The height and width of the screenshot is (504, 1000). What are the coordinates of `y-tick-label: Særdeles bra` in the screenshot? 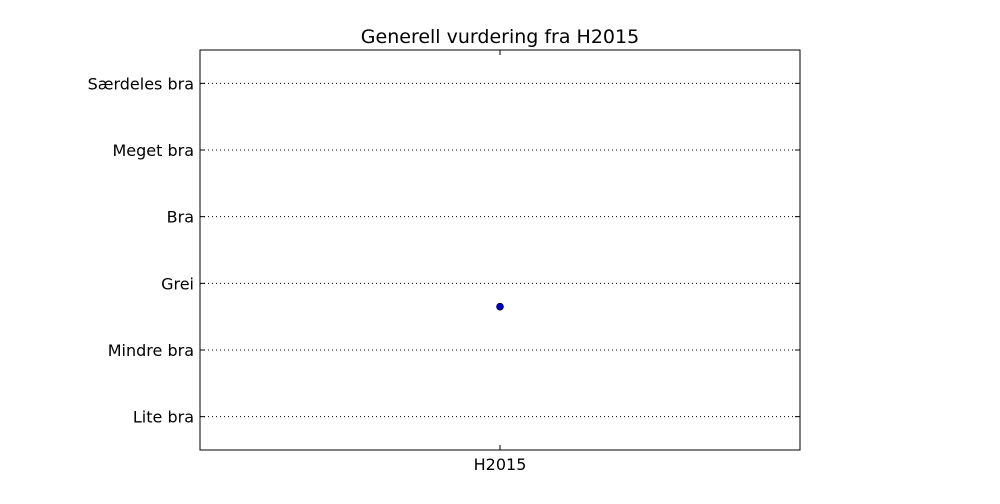 It's located at (141, 83).